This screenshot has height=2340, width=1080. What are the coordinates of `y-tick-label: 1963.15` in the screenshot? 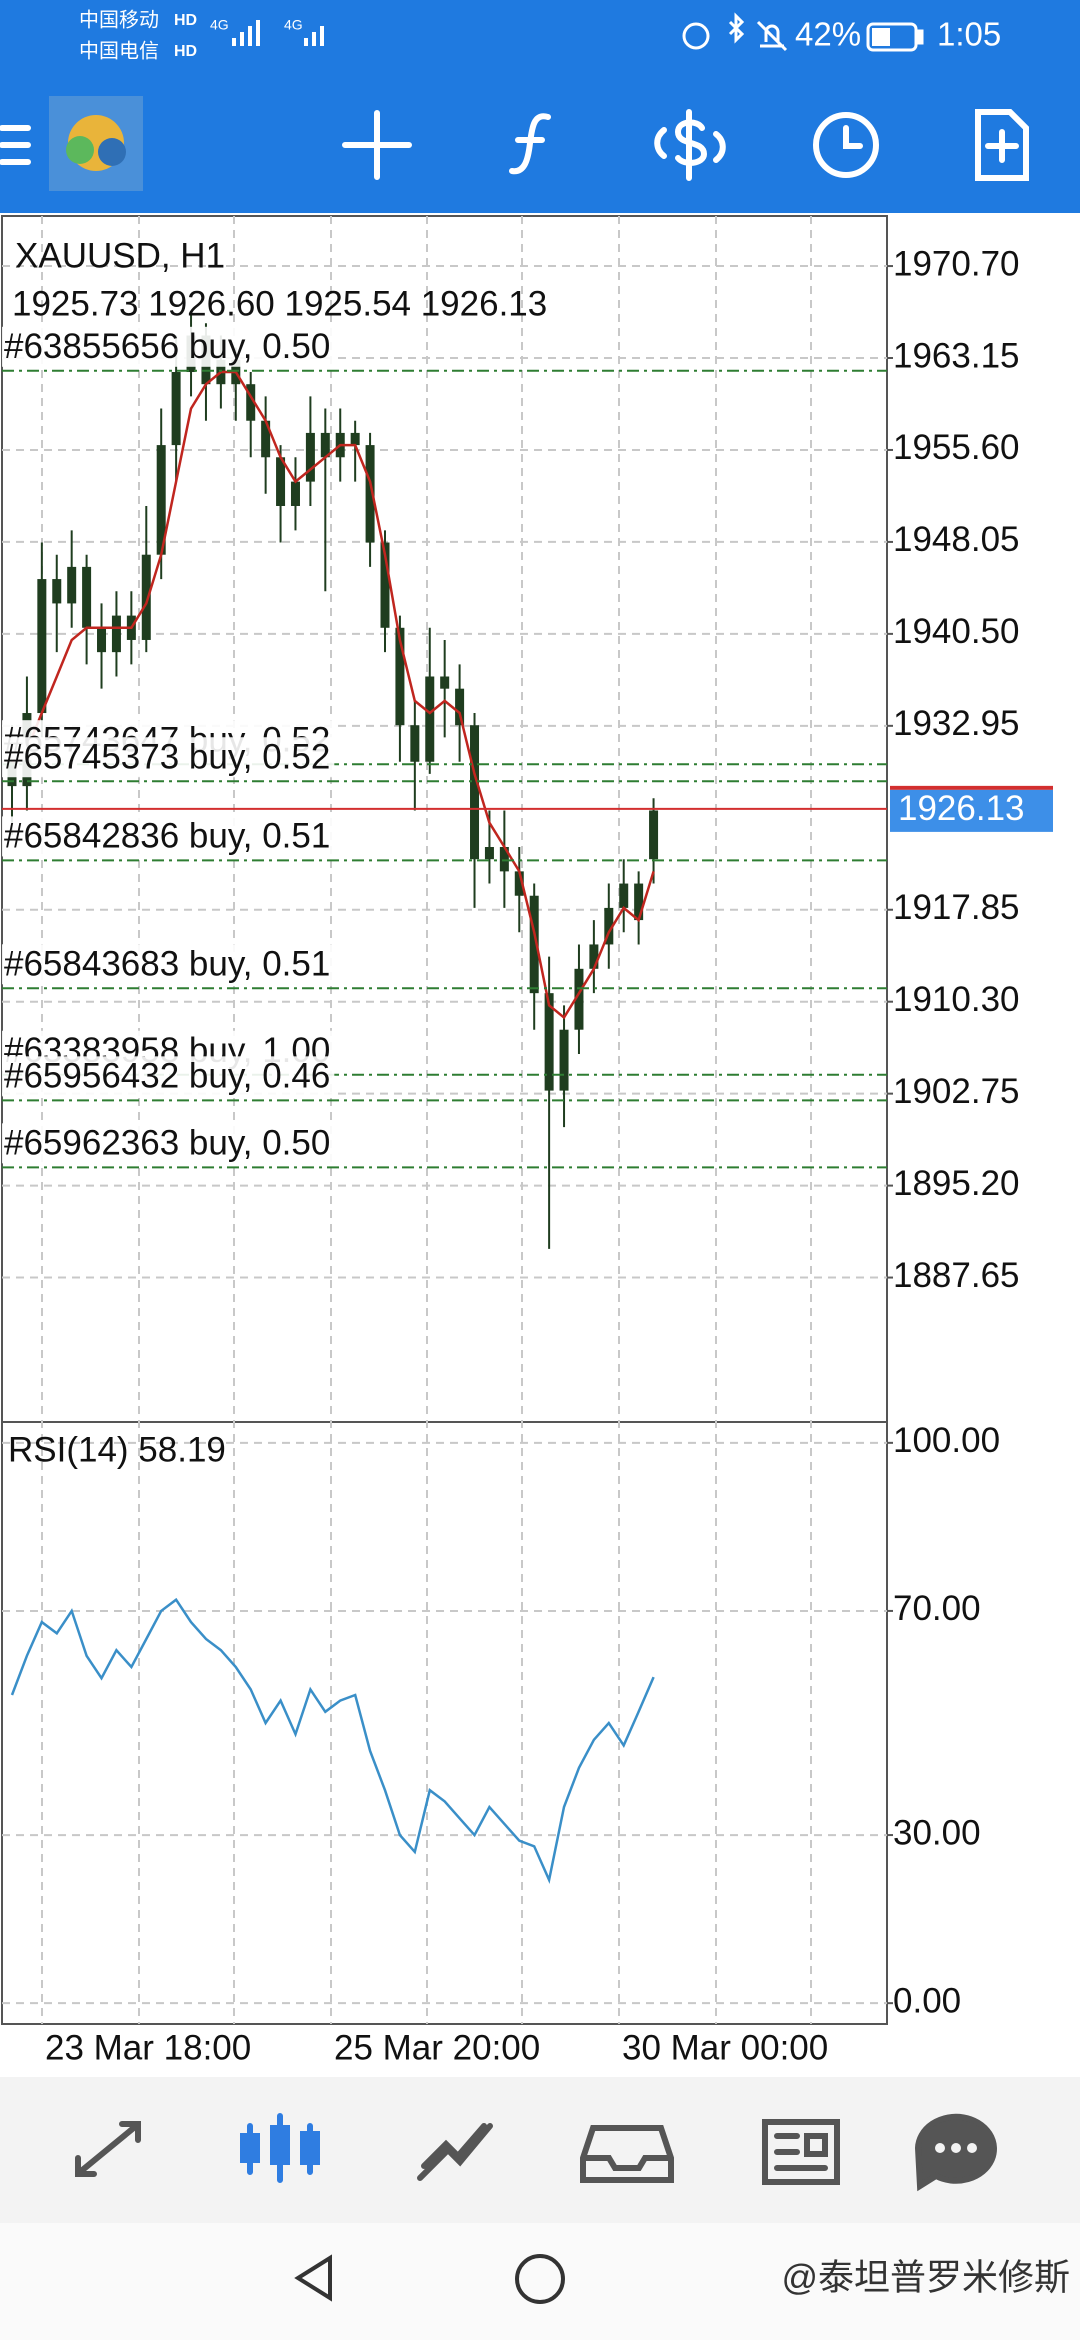 It's located at (956, 355).